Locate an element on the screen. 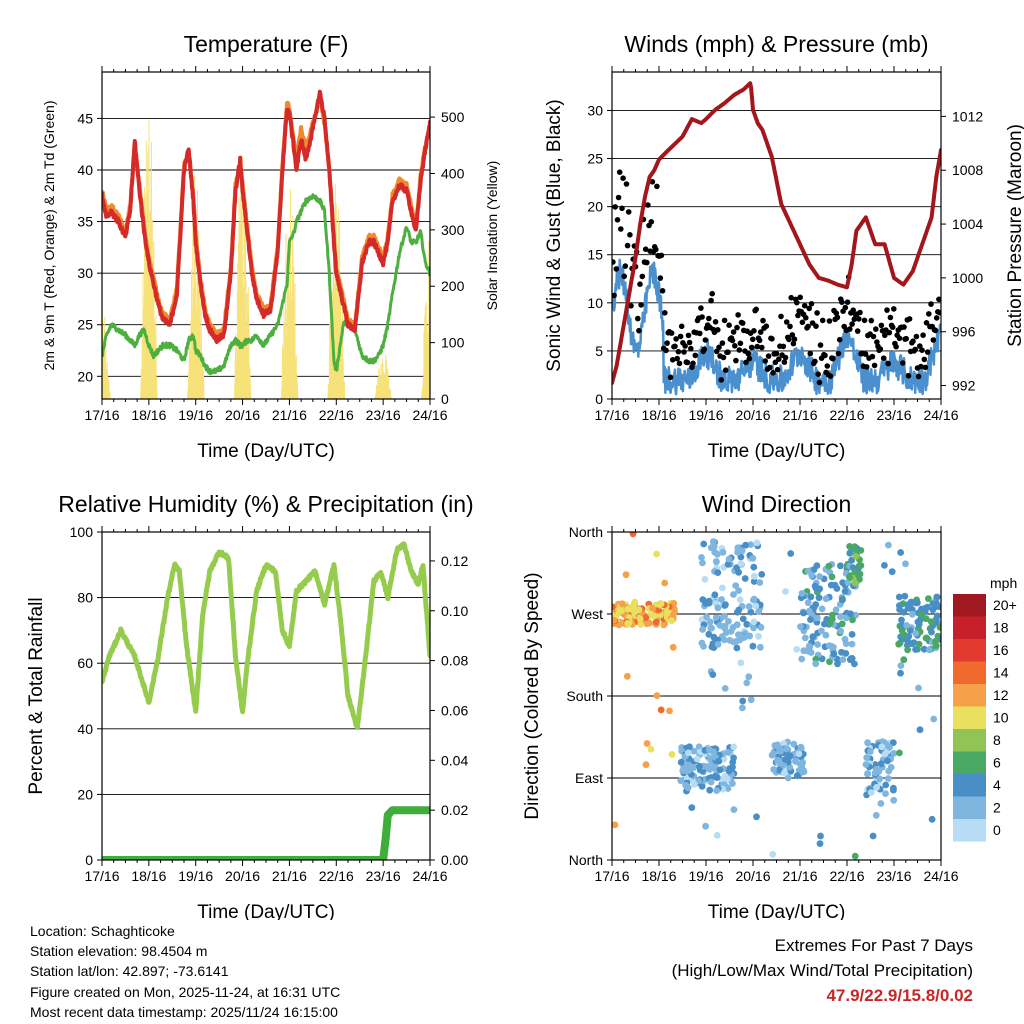 Image resolution: width=1024 pixels, height=1024 pixels. y2-axis-label: Solar Insolation (Yellow) is located at coordinates (492, 236).